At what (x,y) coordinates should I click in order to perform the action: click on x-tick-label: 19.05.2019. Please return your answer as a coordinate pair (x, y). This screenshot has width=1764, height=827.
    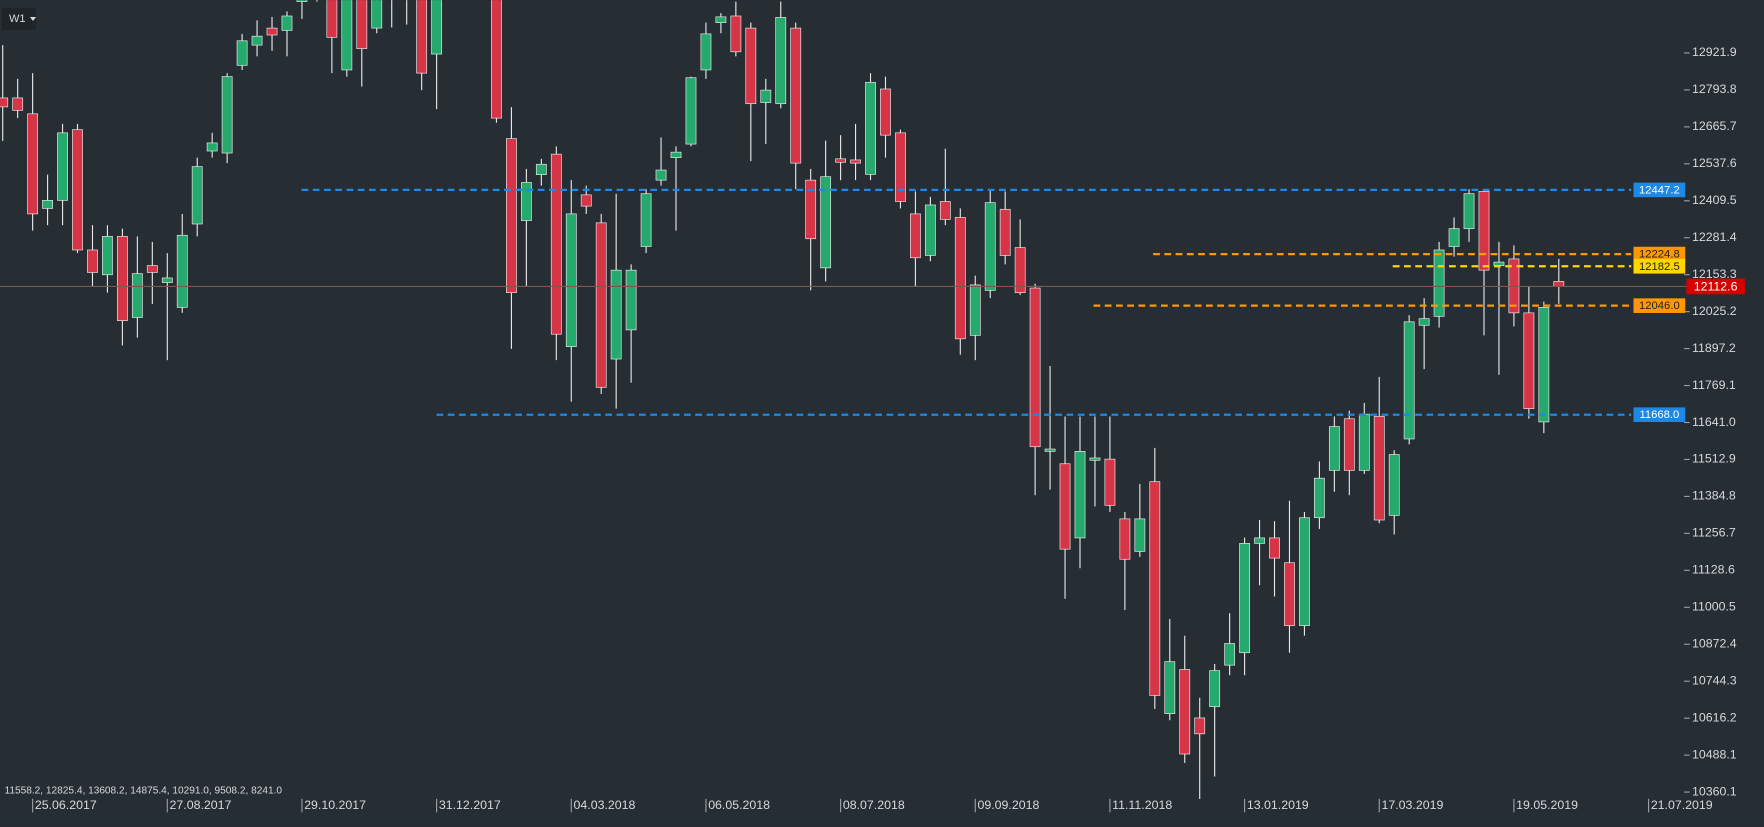
    Looking at the image, I should click on (1547, 805).